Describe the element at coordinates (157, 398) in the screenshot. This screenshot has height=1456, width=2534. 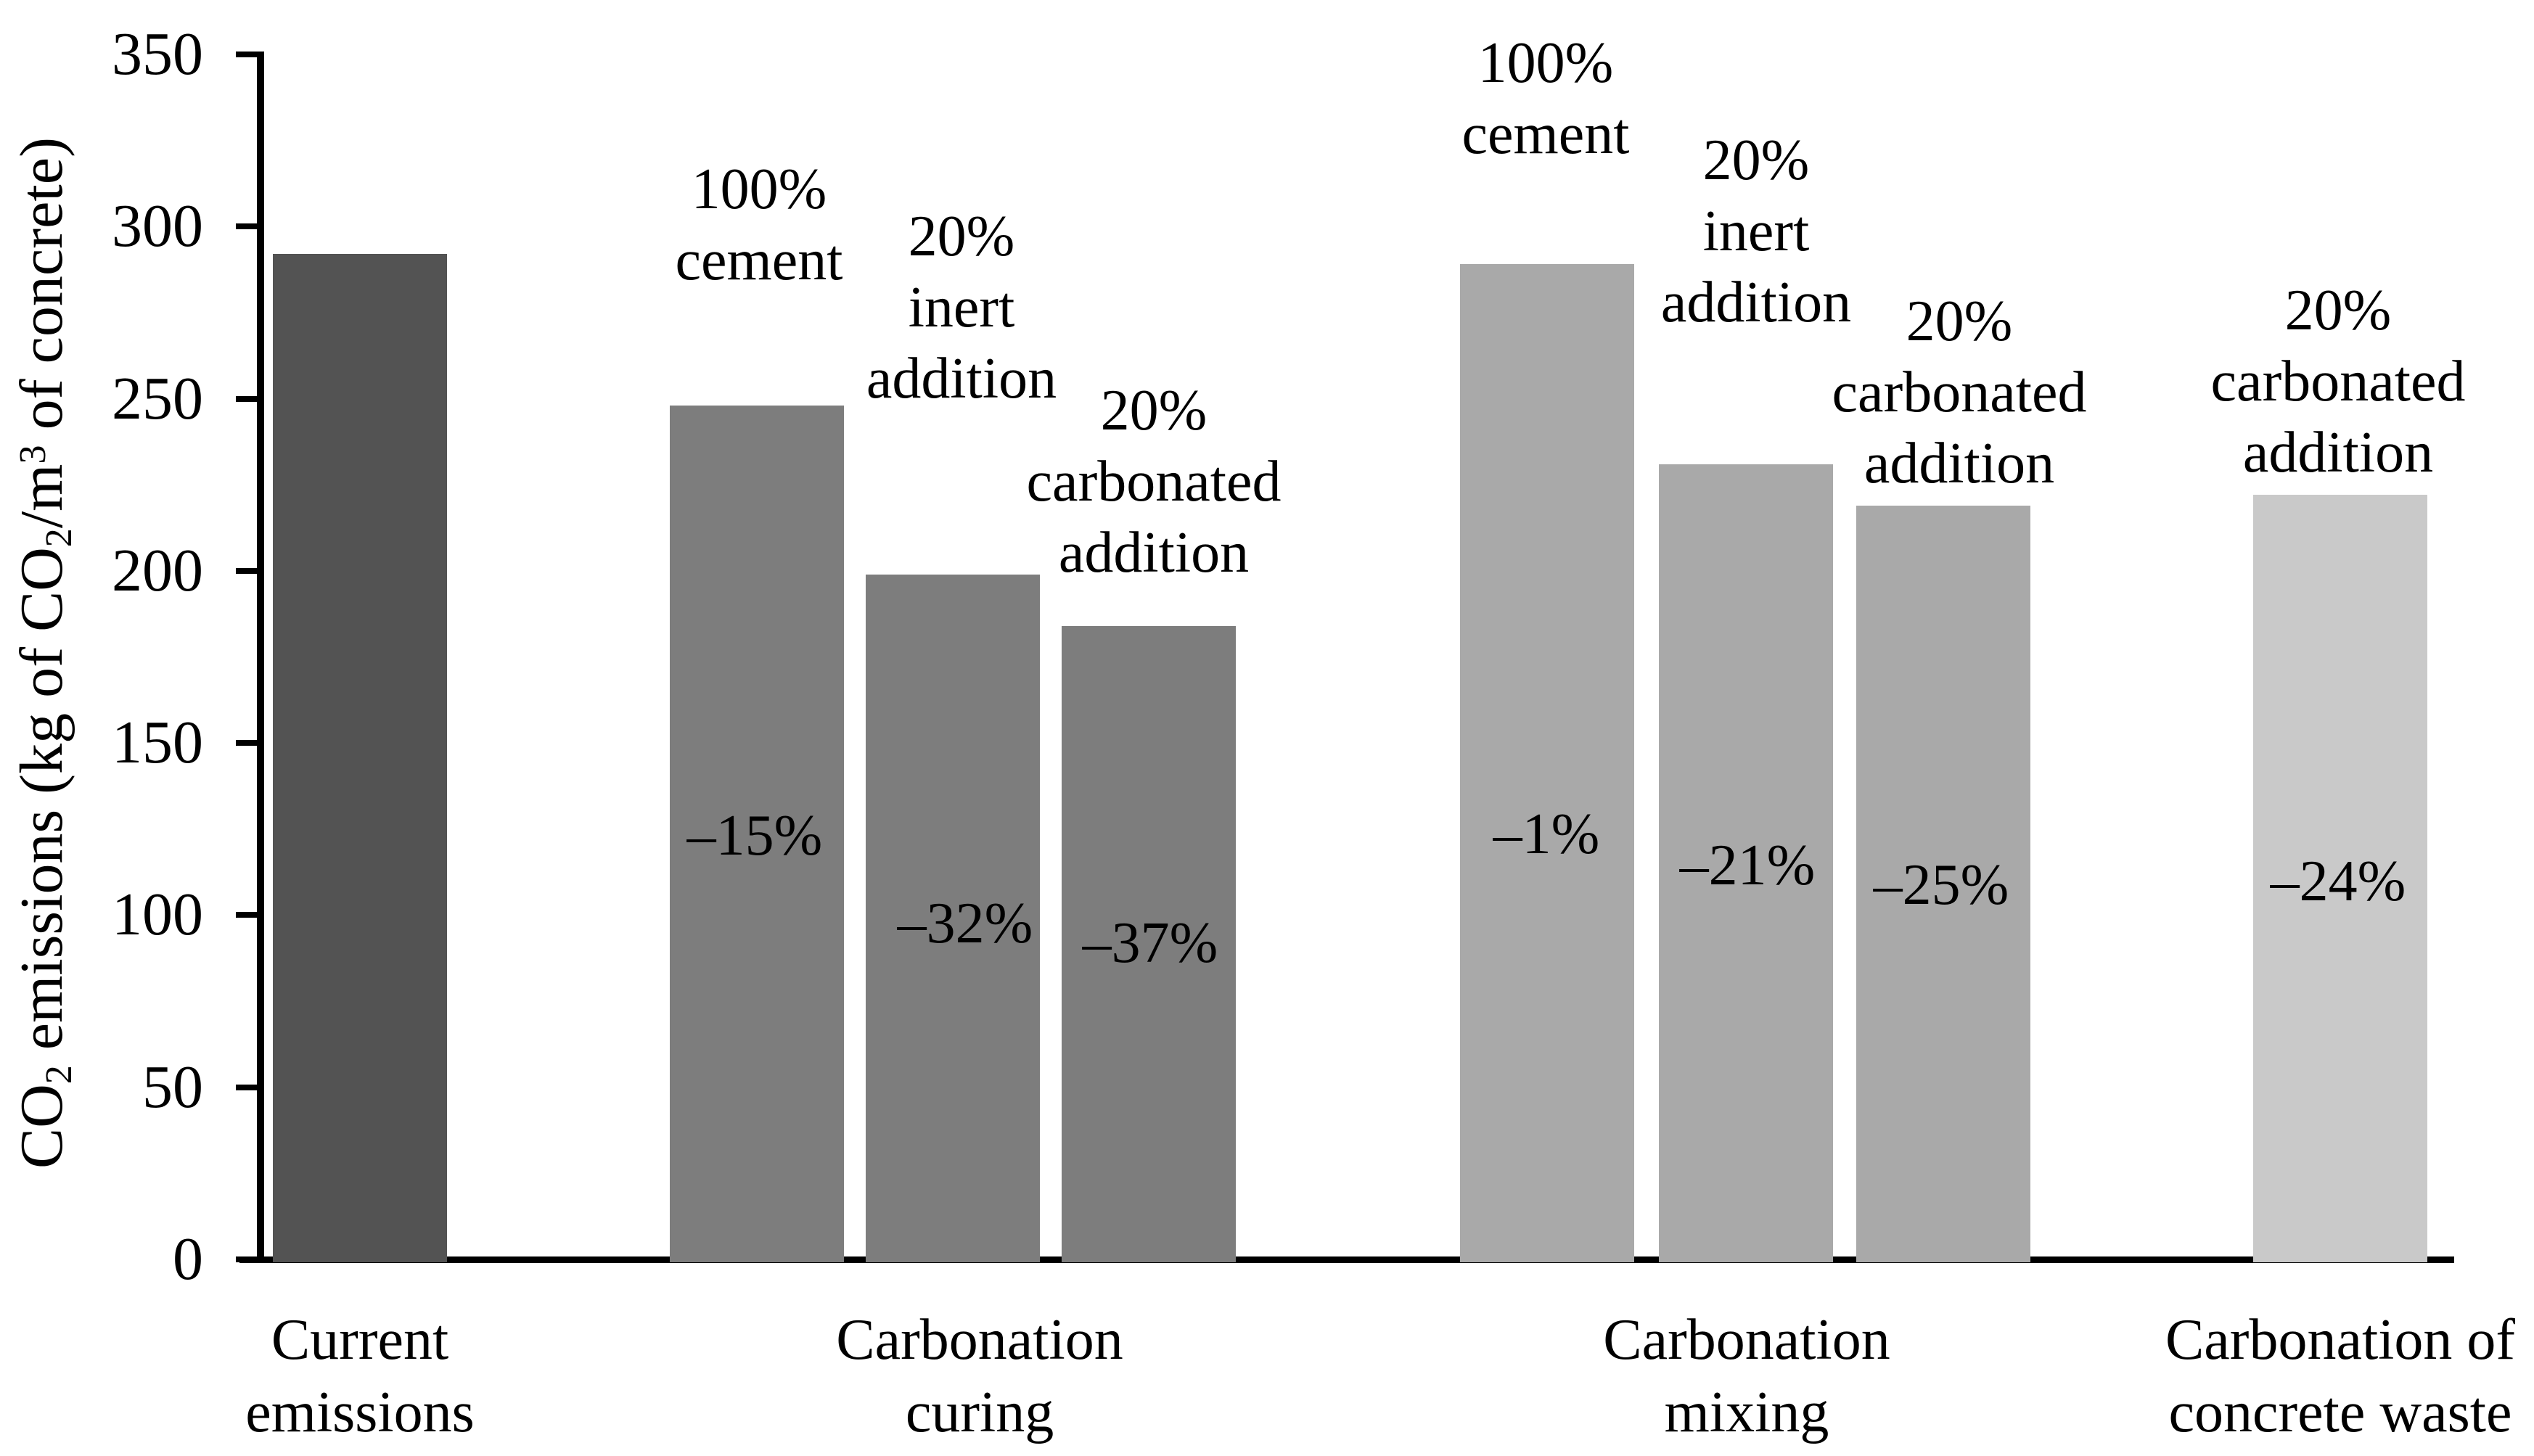
I see `y-tick-label: 250` at that location.